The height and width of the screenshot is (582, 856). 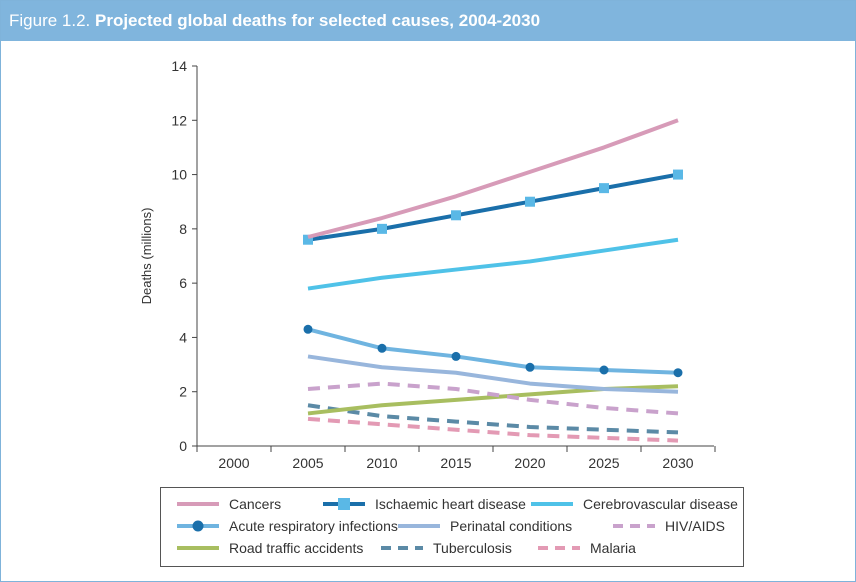 What do you see at coordinates (179, 175) in the screenshot?
I see `y-tick-label: 10` at bounding box center [179, 175].